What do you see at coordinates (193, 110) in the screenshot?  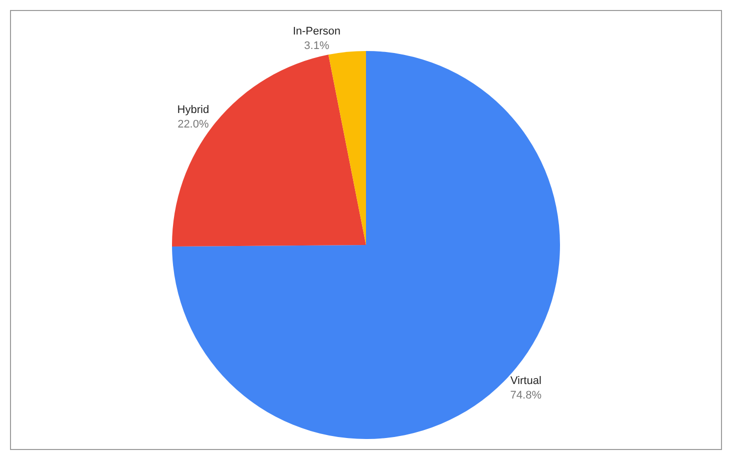 I see `slice-label: Hybrid` at bounding box center [193, 110].